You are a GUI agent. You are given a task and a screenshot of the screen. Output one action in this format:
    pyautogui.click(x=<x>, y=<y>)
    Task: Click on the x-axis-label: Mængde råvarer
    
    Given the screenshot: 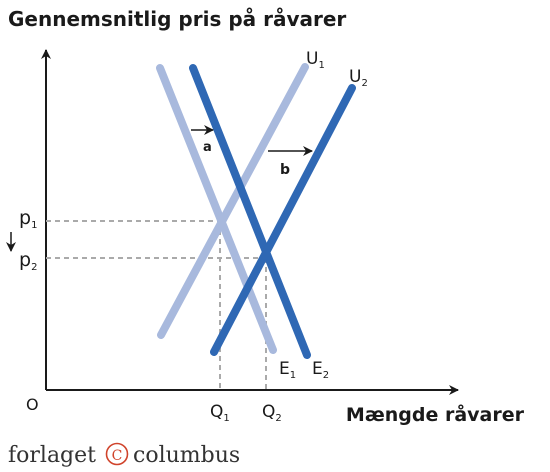 What is the action you would take?
    pyautogui.click(x=435, y=414)
    